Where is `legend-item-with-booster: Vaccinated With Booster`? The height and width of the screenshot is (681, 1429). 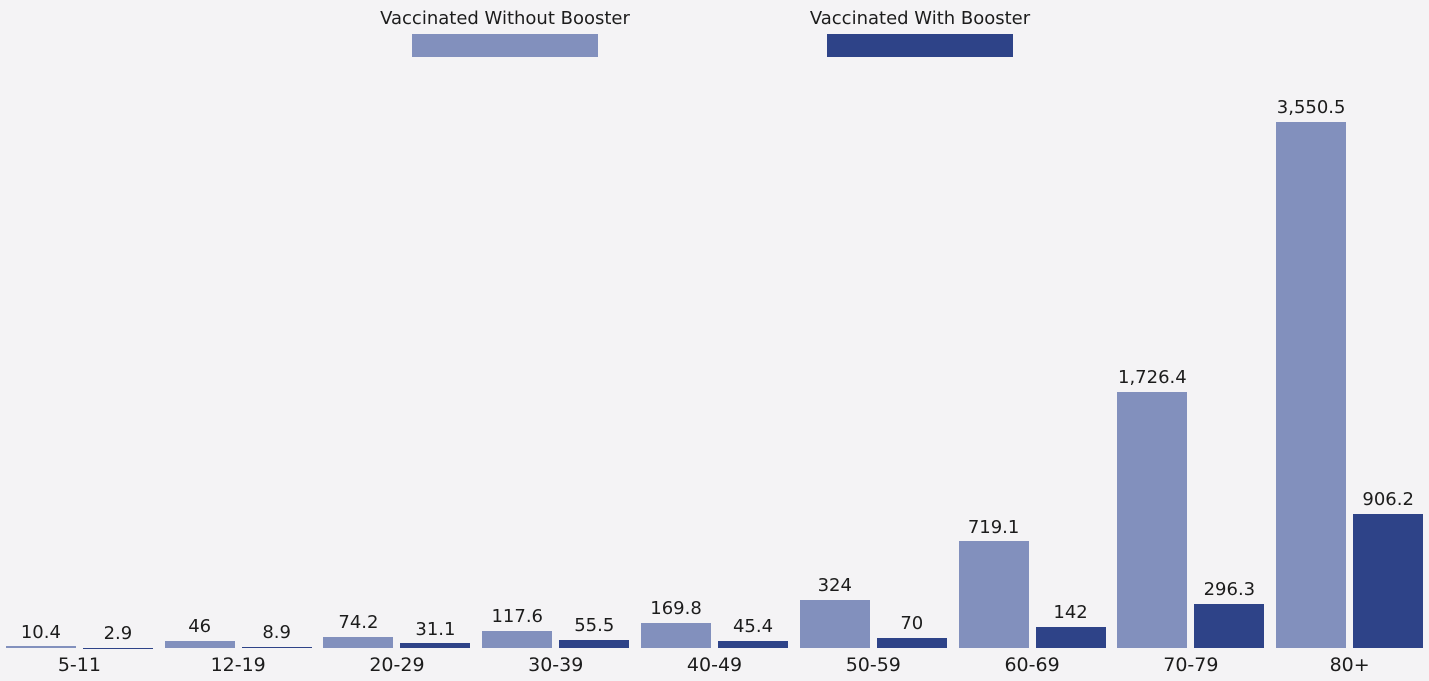 legend-item-with-booster: Vaccinated With Booster is located at coordinates (920, 32).